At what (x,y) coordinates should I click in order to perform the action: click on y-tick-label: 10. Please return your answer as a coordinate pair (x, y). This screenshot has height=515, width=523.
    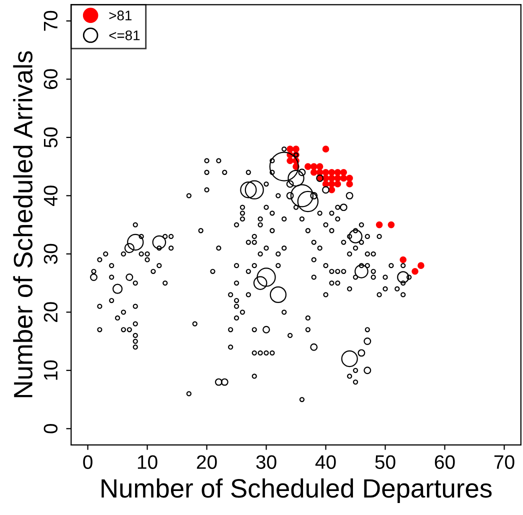
    Looking at the image, I should click on (51, 370).